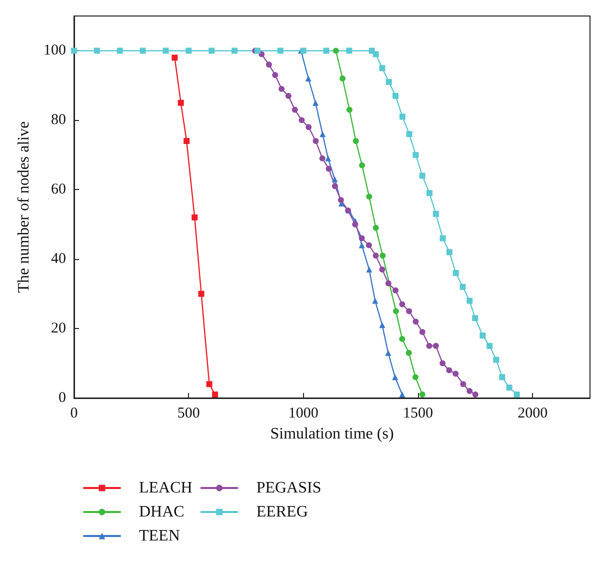  What do you see at coordinates (58, 328) in the screenshot?
I see `y-tick-label: 20` at bounding box center [58, 328].